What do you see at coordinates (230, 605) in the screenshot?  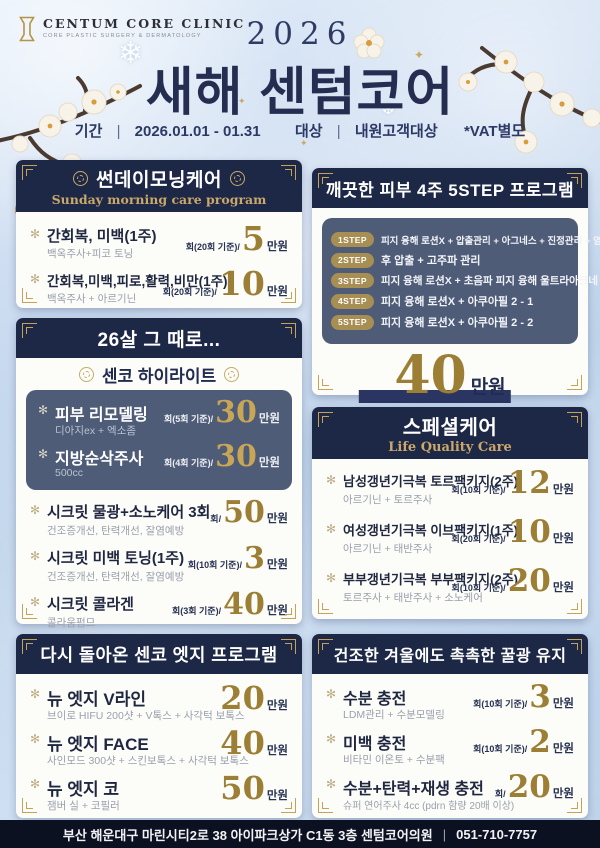 I see `price: 회(3회 기준)/ 40 만원` at bounding box center [230, 605].